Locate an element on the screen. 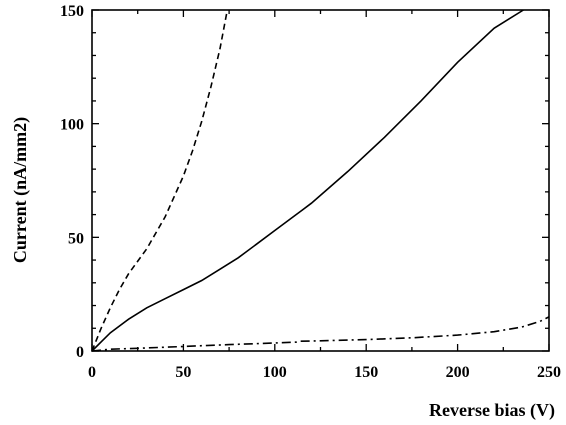 This screenshot has width=566, height=425. series-line-3-dashdot is located at coordinates (320, 334).